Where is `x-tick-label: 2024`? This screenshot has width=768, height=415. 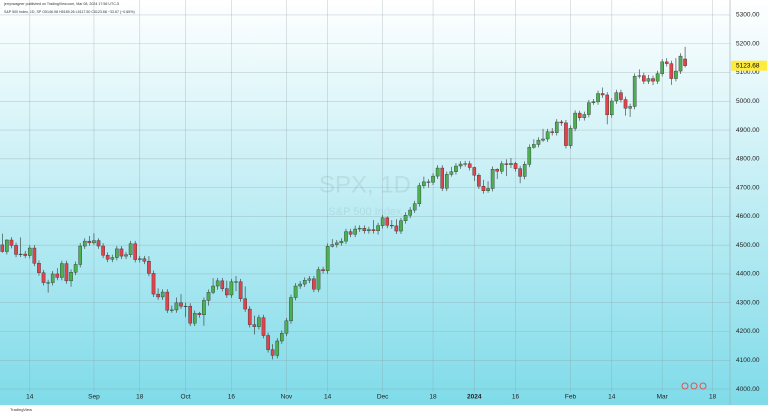
x-tick-label: 2024 is located at coordinates (474, 397).